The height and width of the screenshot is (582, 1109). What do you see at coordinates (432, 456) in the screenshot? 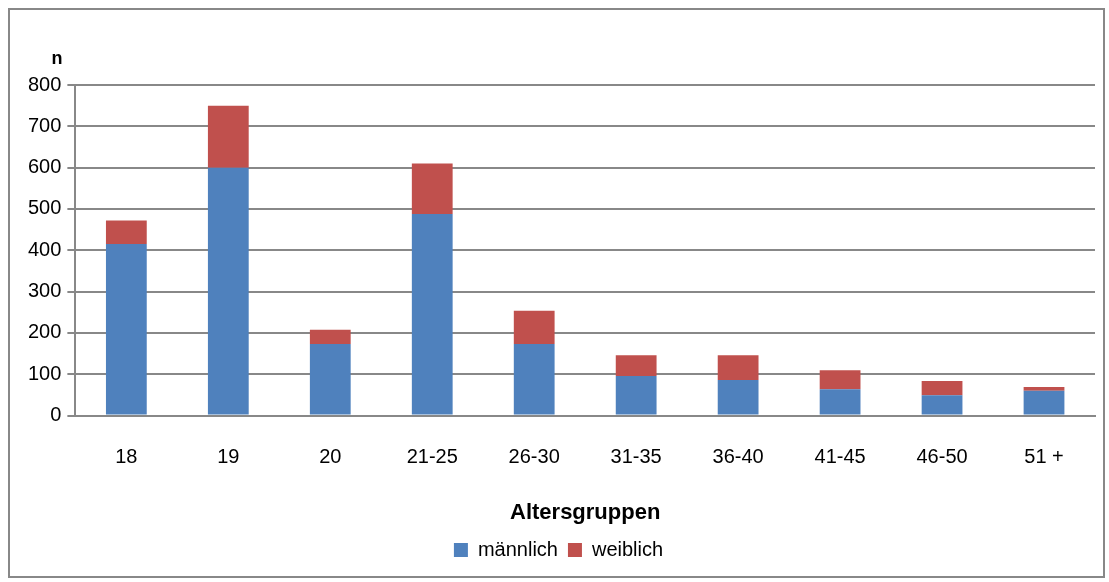
I see `x-tick-label: 21-25` at bounding box center [432, 456].